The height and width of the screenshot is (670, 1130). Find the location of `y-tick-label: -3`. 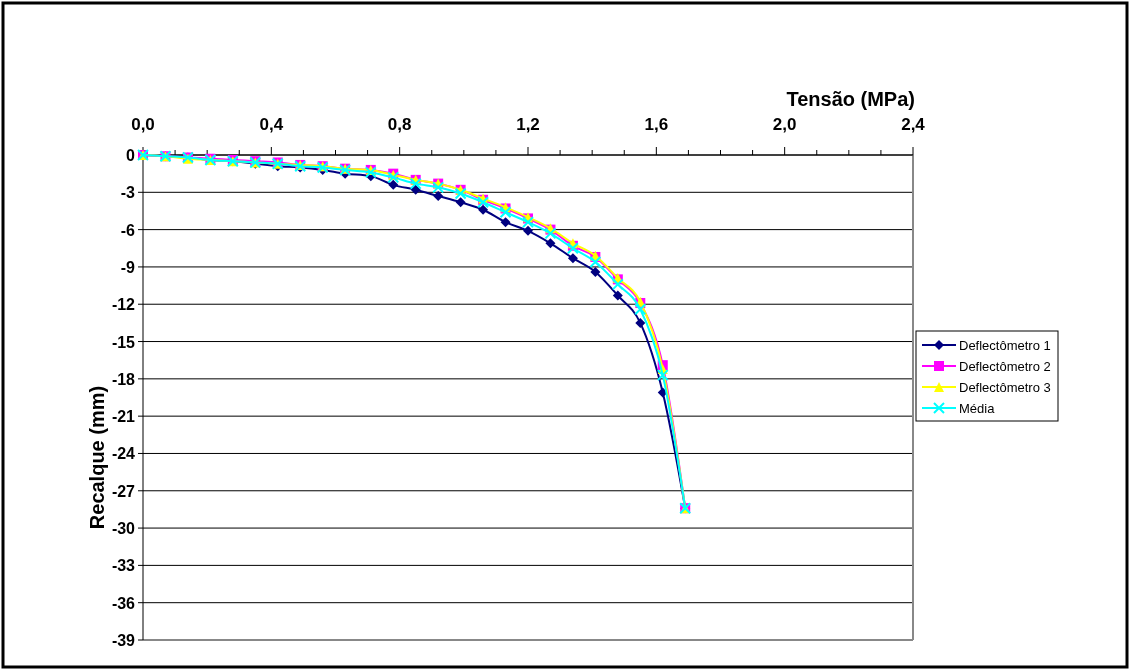

y-tick-label: -3 is located at coordinates (128, 193).